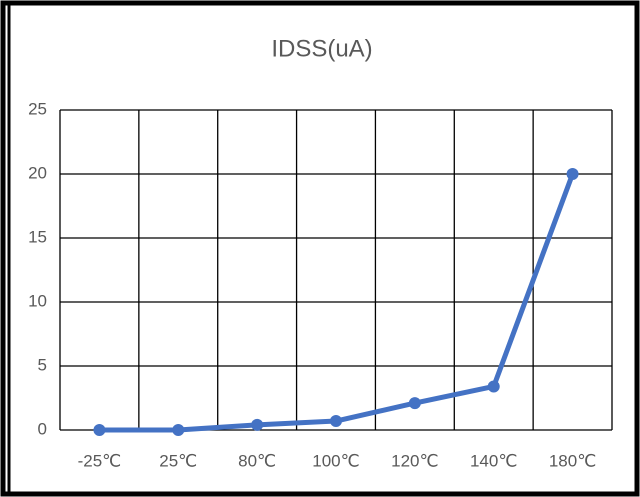  Describe the element at coordinates (37, 172) in the screenshot. I see `y-tick-label: 20` at that location.